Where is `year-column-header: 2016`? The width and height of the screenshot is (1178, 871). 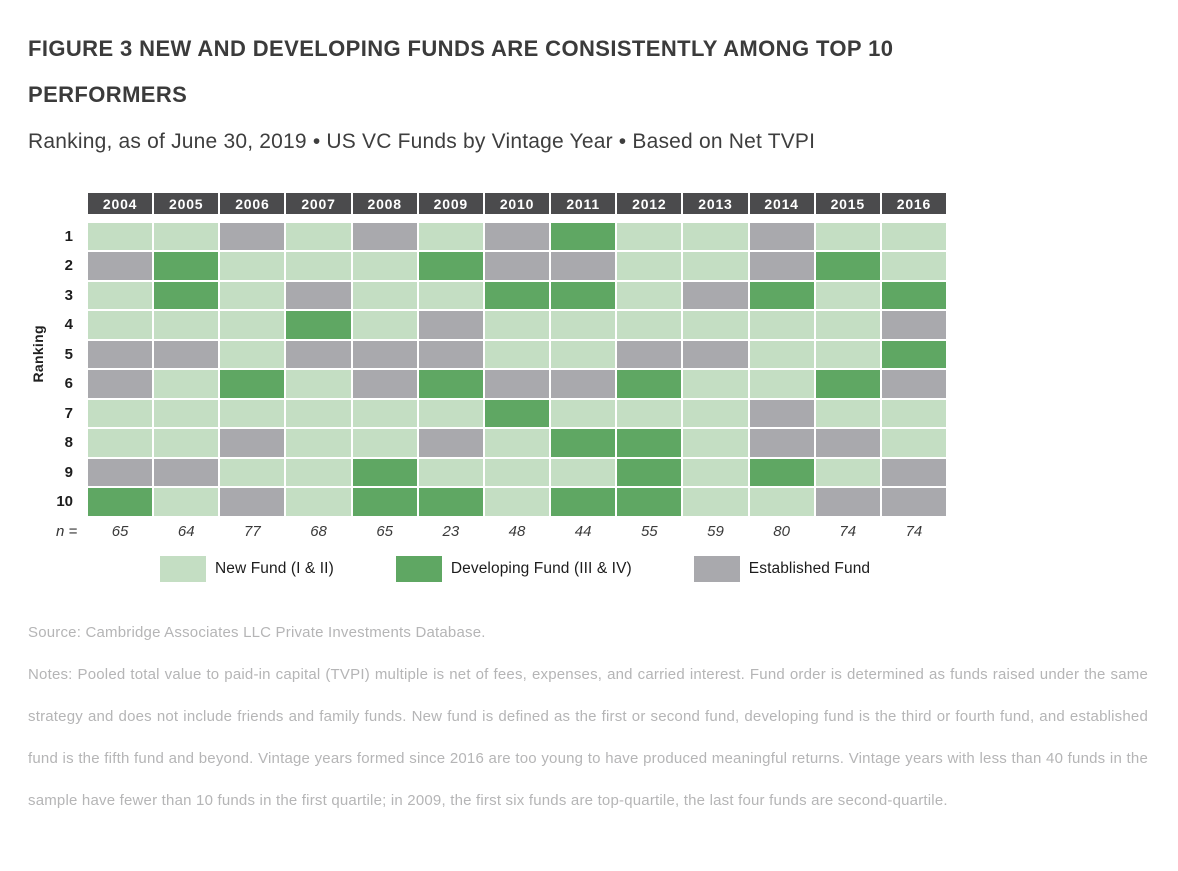
year-column-header: 2016 is located at coordinates (913, 203).